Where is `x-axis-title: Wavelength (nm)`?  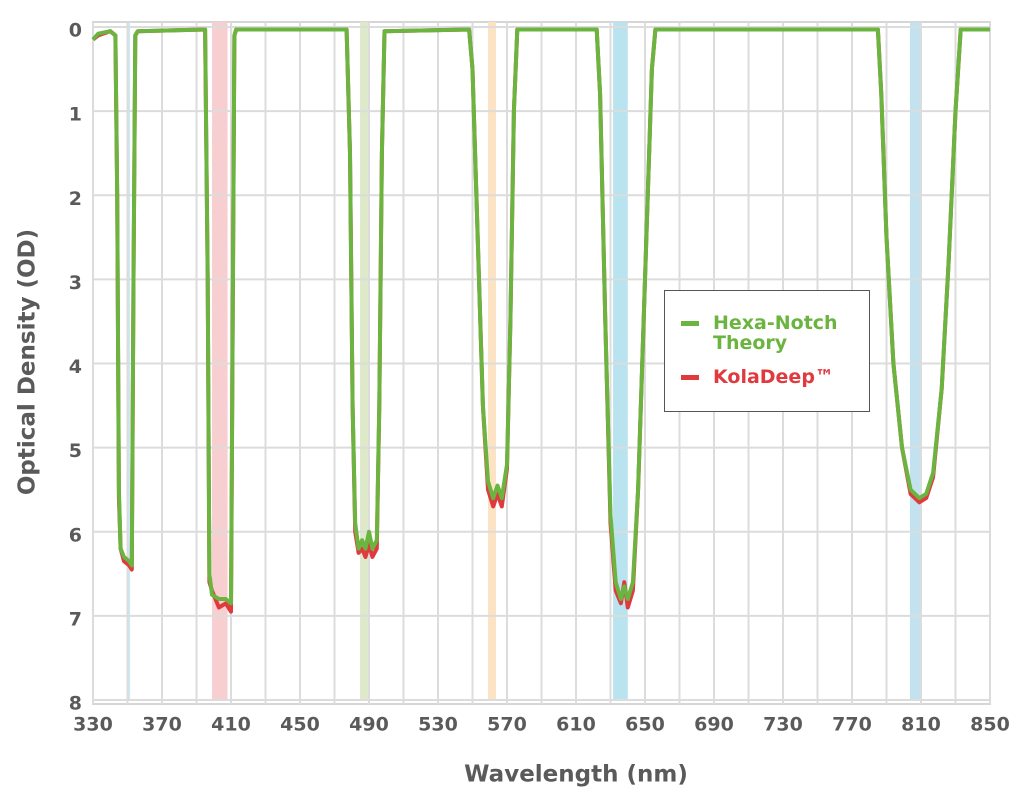 x-axis-title: Wavelength (nm) is located at coordinates (576, 775).